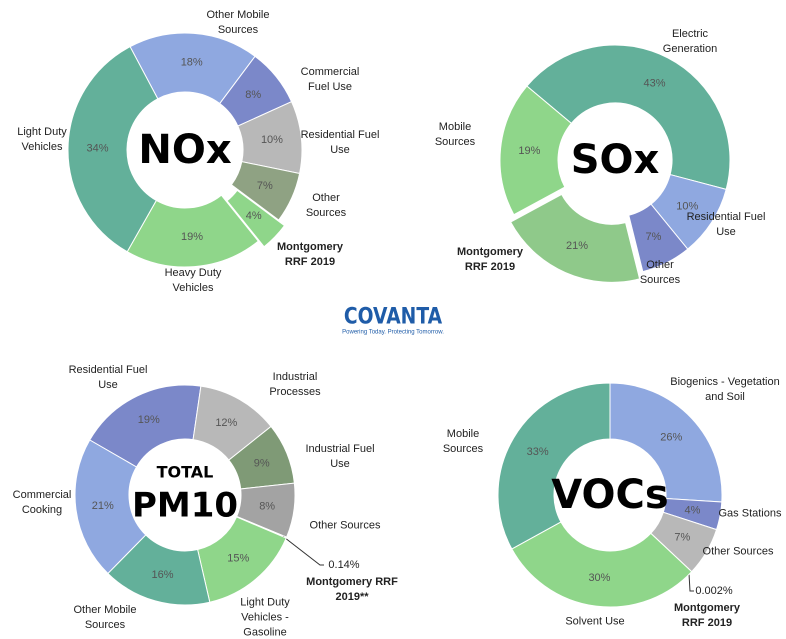 Image resolution: width=786 pixels, height=639 pixels. I want to click on value-label: 12%, so click(226, 423).